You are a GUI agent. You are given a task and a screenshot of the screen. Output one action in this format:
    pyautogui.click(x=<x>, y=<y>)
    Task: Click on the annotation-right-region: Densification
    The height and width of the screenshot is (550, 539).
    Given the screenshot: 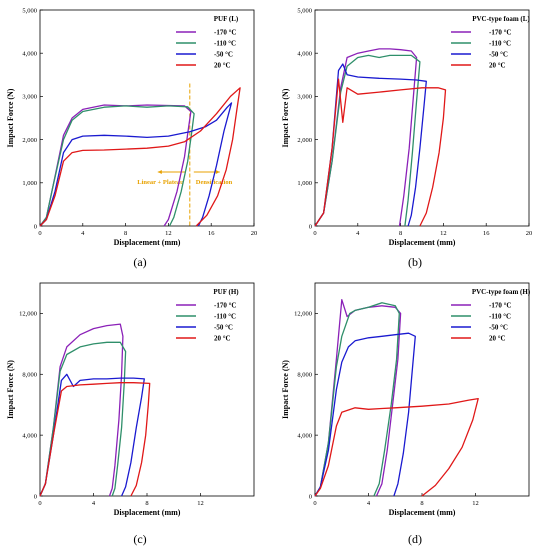 What is the action you would take?
    pyautogui.click(x=214, y=182)
    